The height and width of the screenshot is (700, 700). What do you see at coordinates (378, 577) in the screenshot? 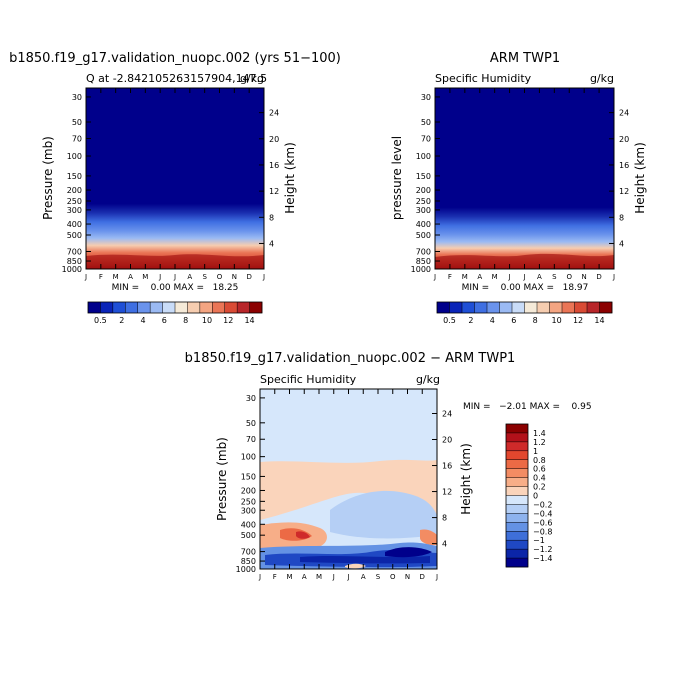
I see `month-tick-label: S` at bounding box center [378, 577].